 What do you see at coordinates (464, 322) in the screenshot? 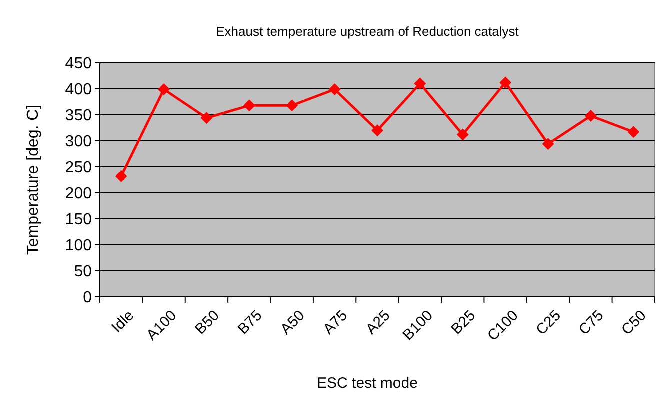
I see `x-tick-label: B25` at bounding box center [464, 322].